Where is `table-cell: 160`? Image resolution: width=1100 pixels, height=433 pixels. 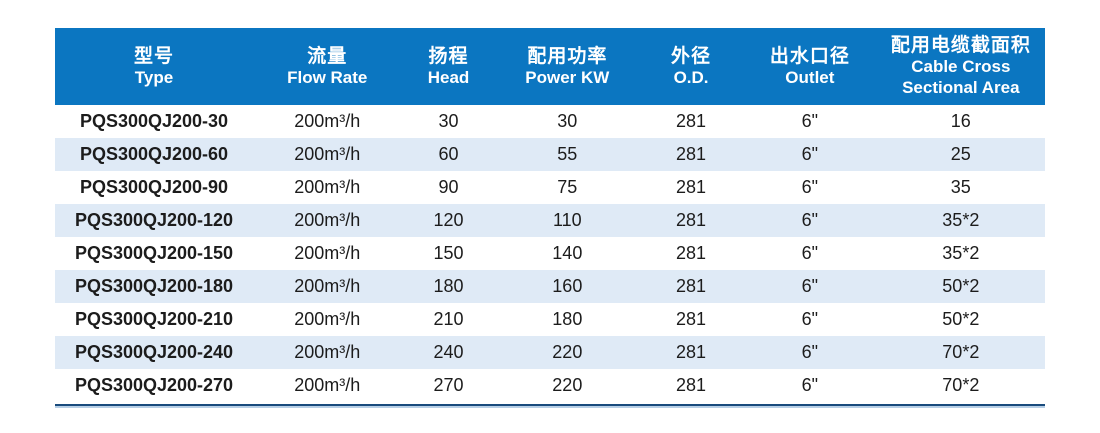
table-cell: 160 is located at coordinates (567, 286).